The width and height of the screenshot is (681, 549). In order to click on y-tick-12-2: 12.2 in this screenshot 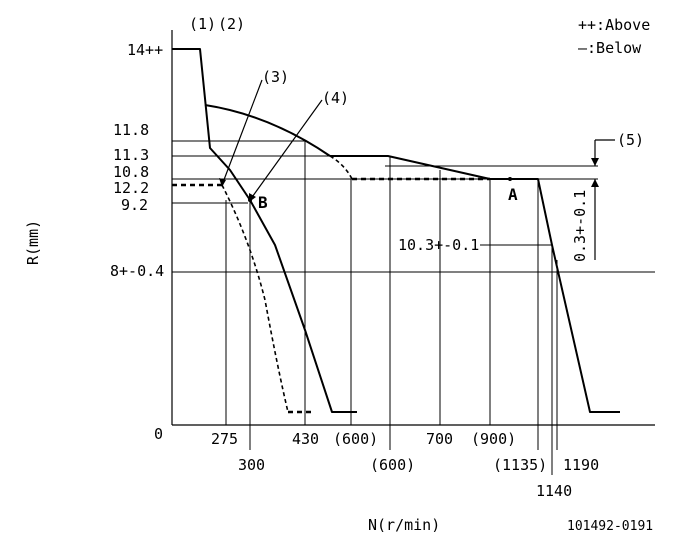, I will do `click(131, 188)`.